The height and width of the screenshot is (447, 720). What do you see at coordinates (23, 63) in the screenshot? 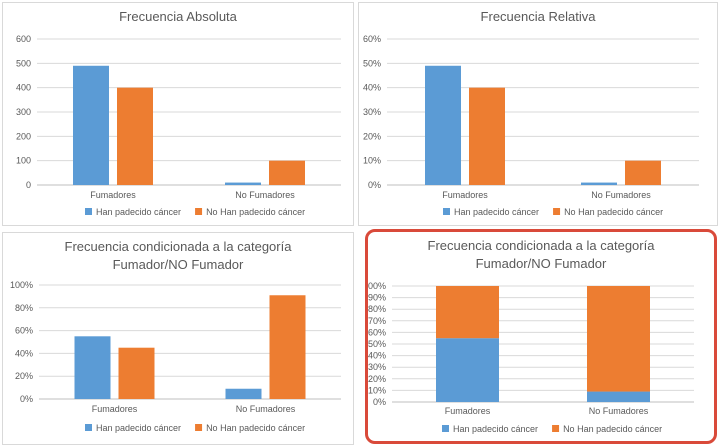
I see `y-tick-label: 500` at bounding box center [23, 63].